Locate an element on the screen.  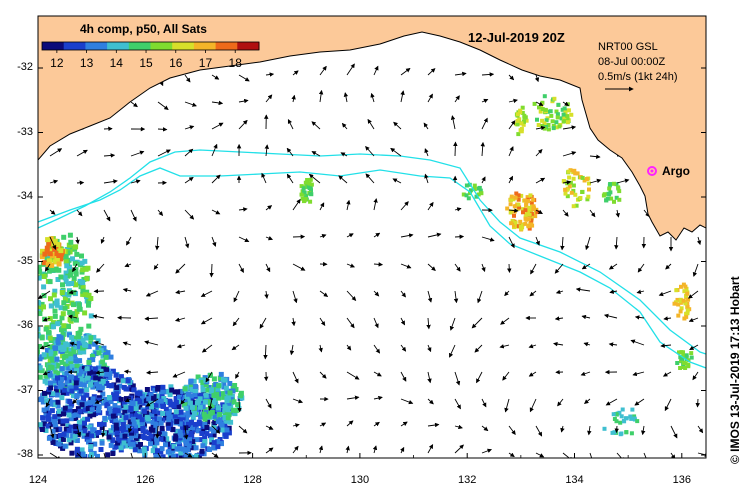
colorbar-swatch is located at coordinates (162, 46).